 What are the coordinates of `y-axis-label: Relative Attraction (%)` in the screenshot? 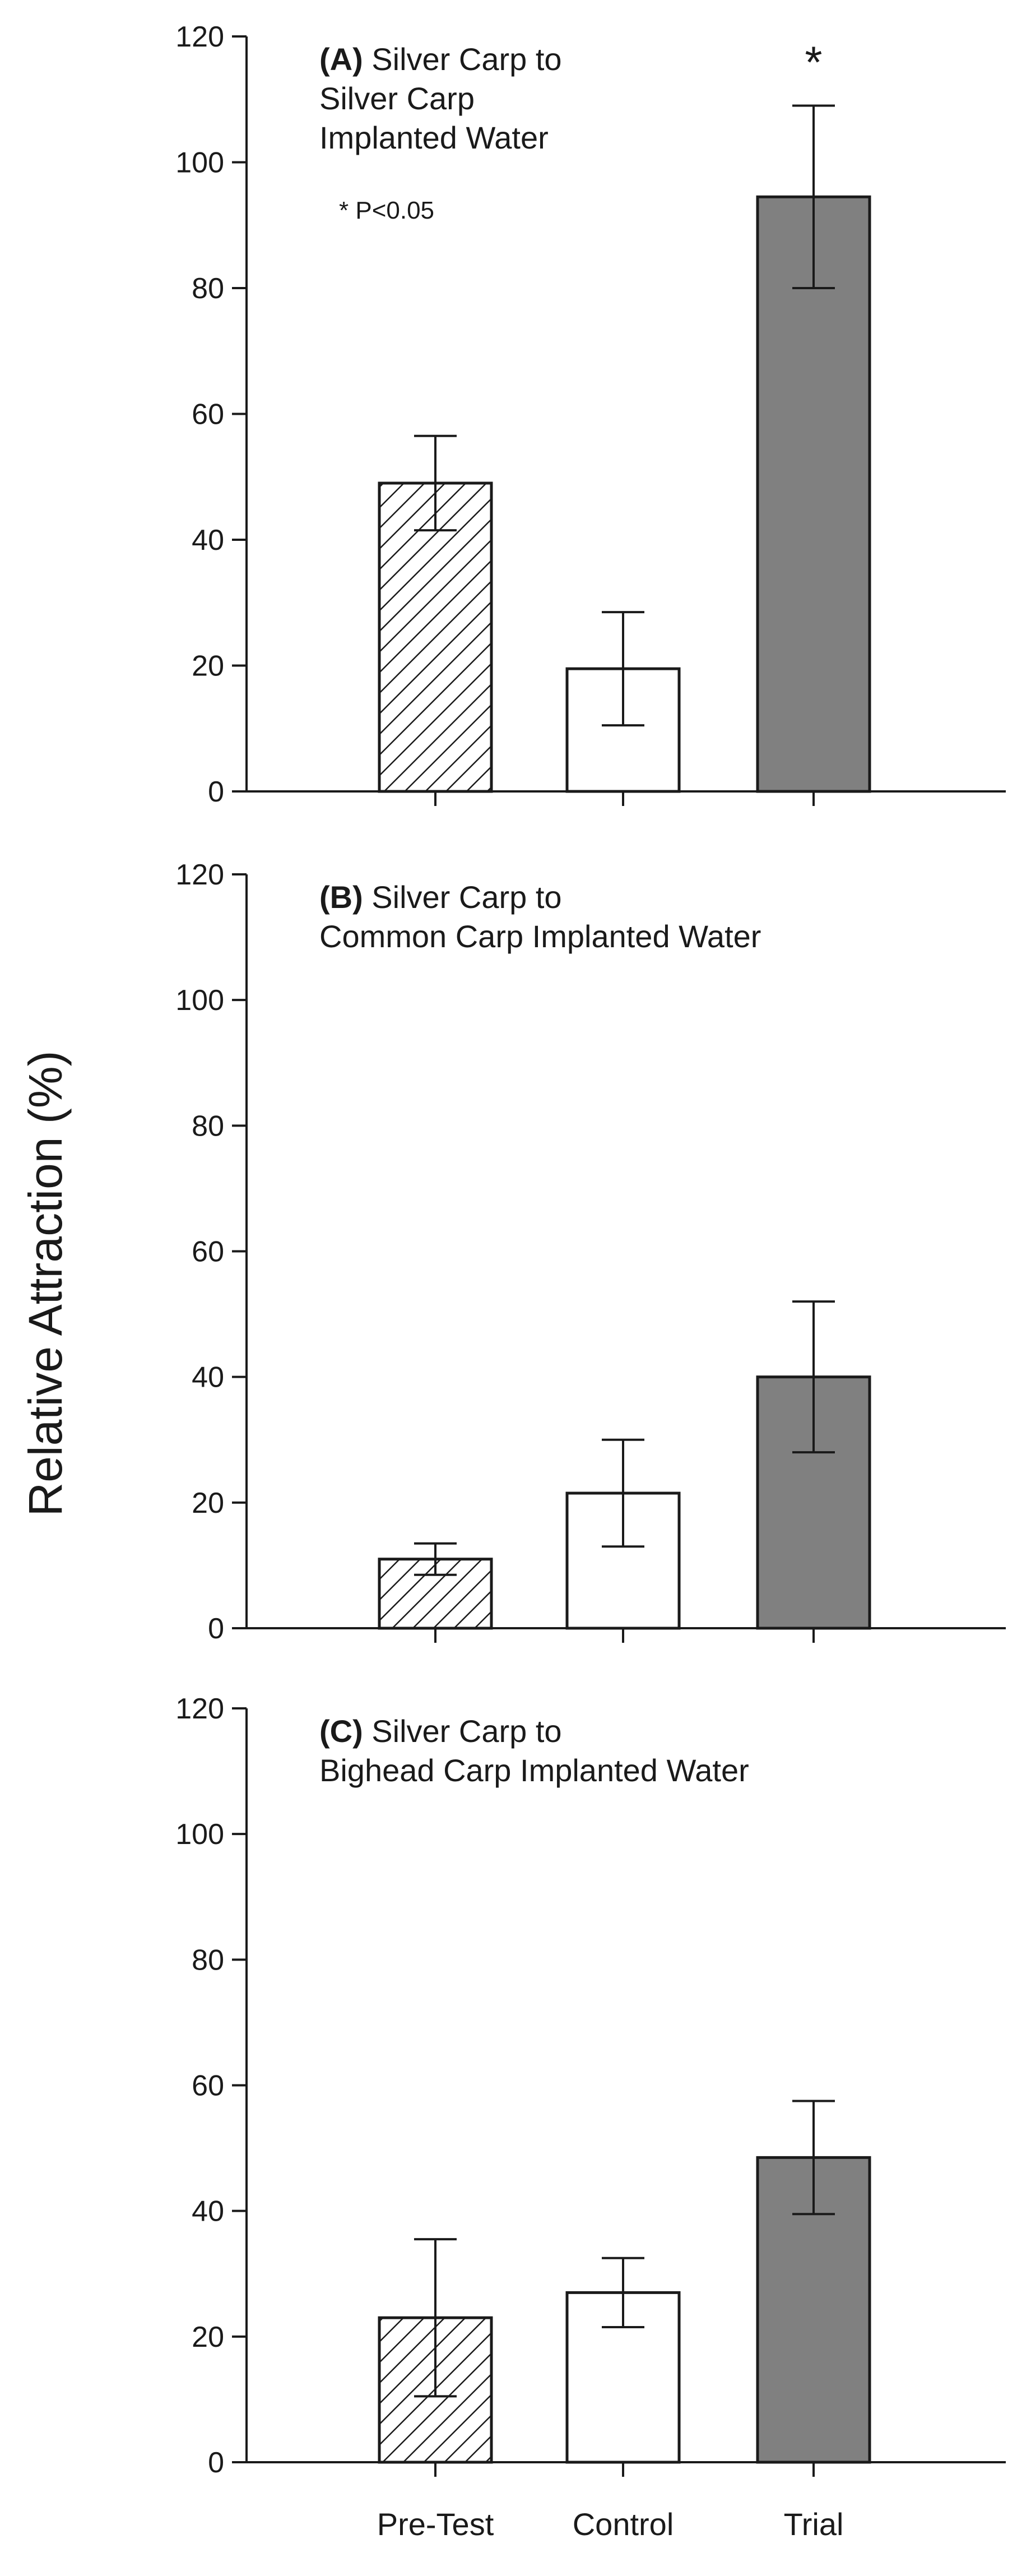 It's located at (45, 1284).